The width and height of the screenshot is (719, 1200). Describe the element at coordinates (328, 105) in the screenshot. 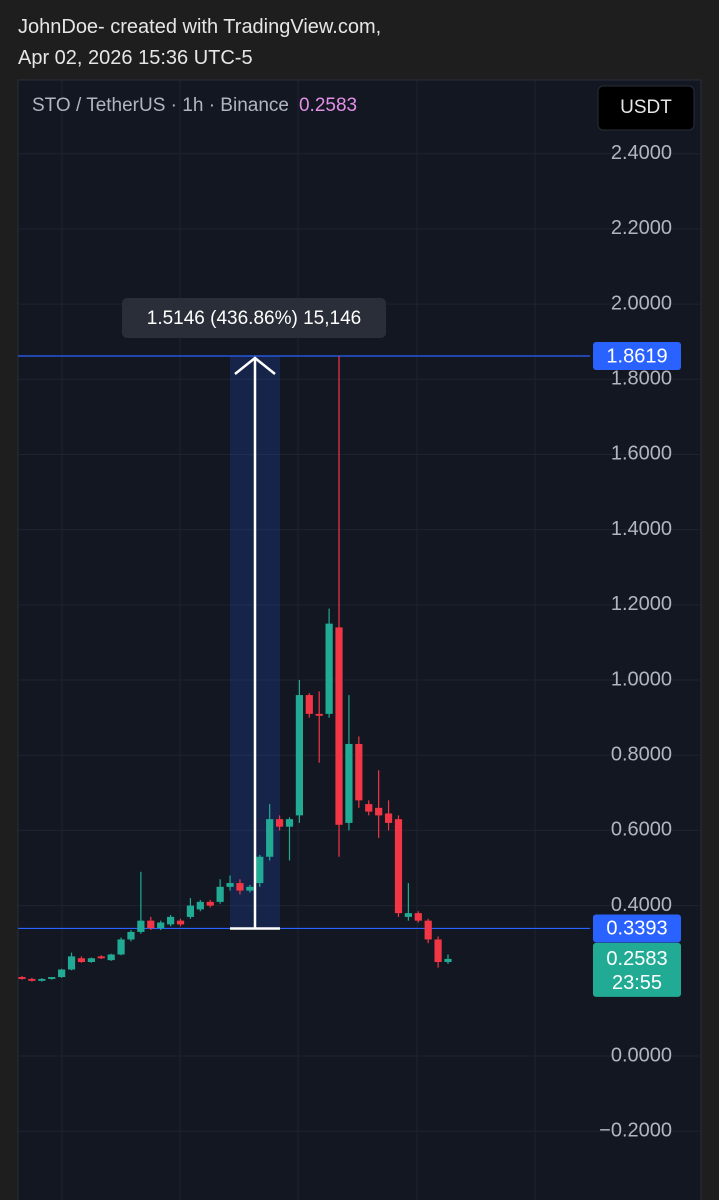

I see `legend-last: 0.2583` at that location.